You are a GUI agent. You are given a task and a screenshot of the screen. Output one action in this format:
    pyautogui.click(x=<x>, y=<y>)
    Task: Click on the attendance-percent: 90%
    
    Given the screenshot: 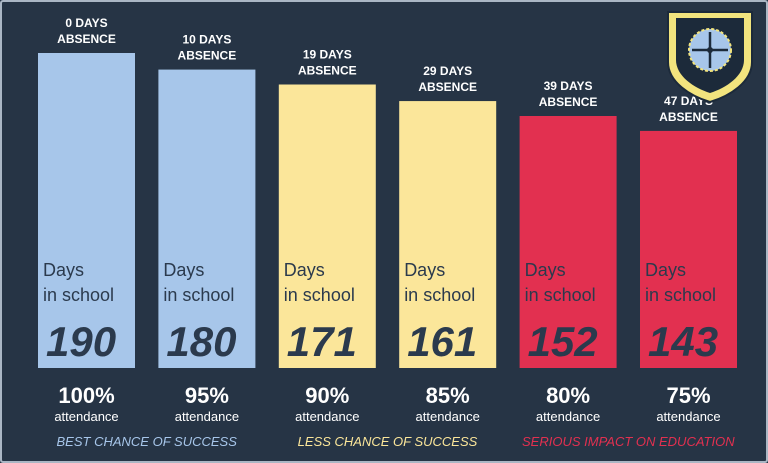 What is the action you would take?
    pyautogui.click(x=327, y=395)
    